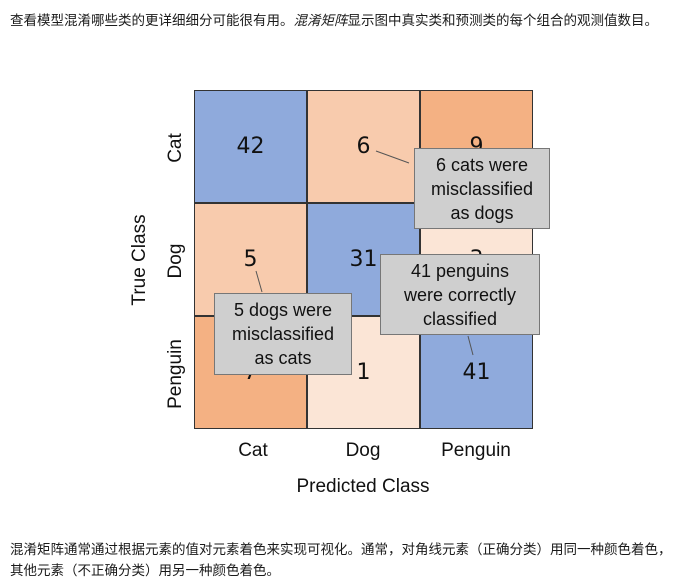 The width and height of the screenshot is (686, 587). Describe the element at coordinates (482, 212) in the screenshot. I see `callout-cats-as-dogs-line3: as dogs` at that location.